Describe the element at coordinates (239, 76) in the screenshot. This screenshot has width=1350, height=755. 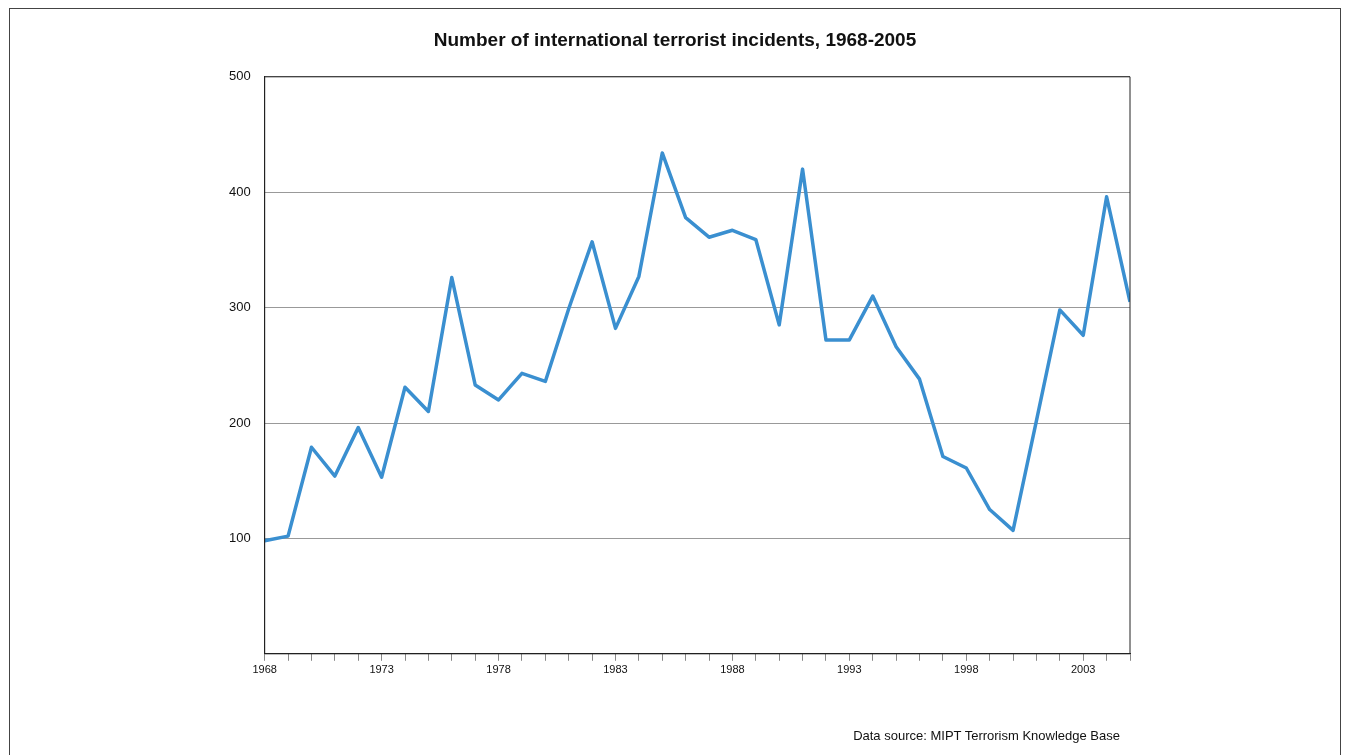
I see `y-tick-label: 500` at that location.